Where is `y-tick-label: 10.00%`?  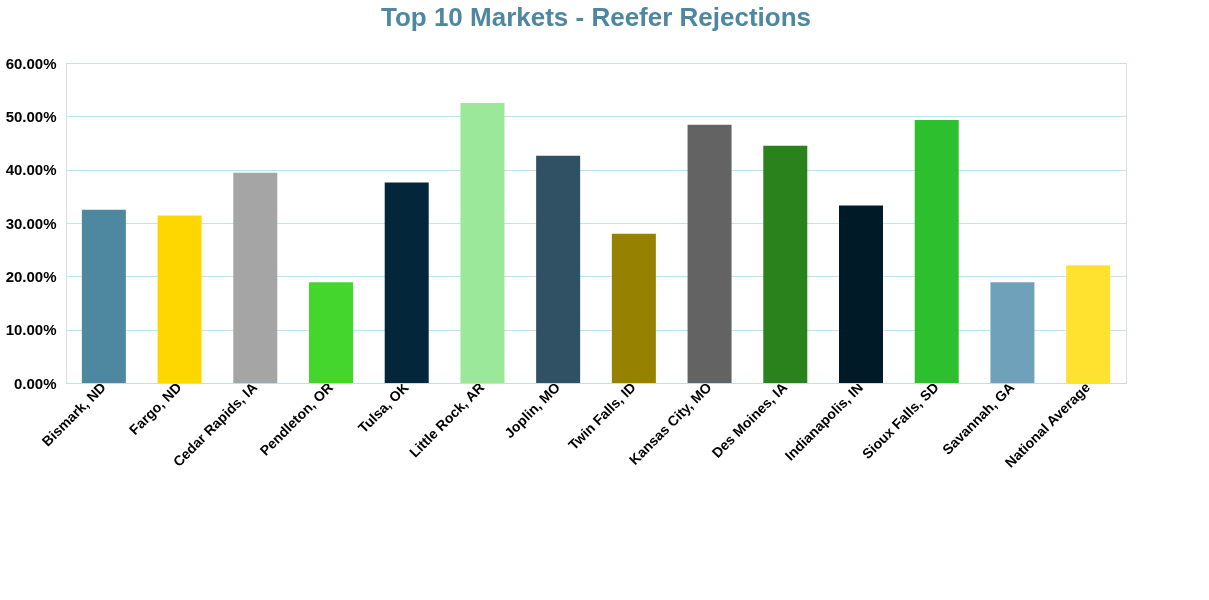
y-tick-label: 10.00% is located at coordinates (31, 330).